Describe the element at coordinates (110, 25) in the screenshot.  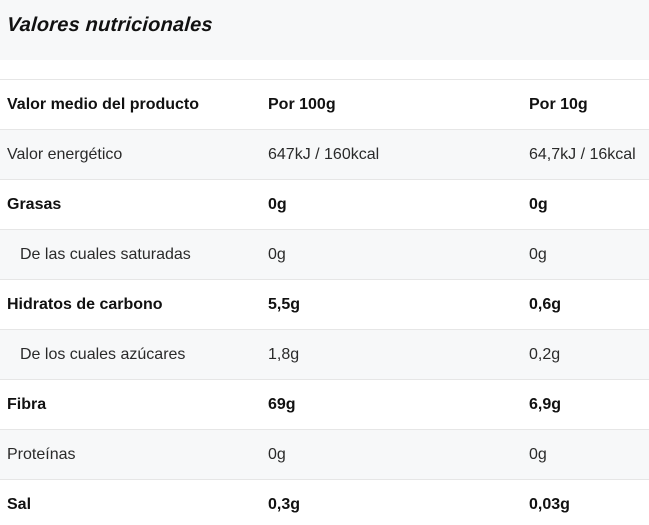
I see `section-title: Valores nutricionales` at that location.